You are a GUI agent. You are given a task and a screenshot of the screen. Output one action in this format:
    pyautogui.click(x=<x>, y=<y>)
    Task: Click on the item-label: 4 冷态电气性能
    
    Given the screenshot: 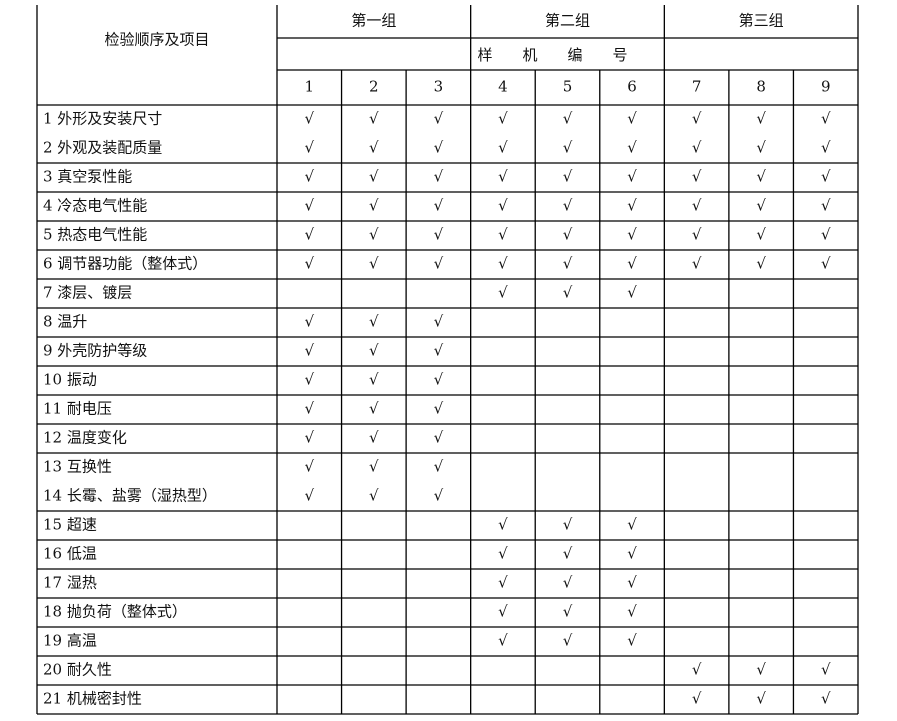 What is the action you would take?
    pyautogui.click(x=95, y=206)
    